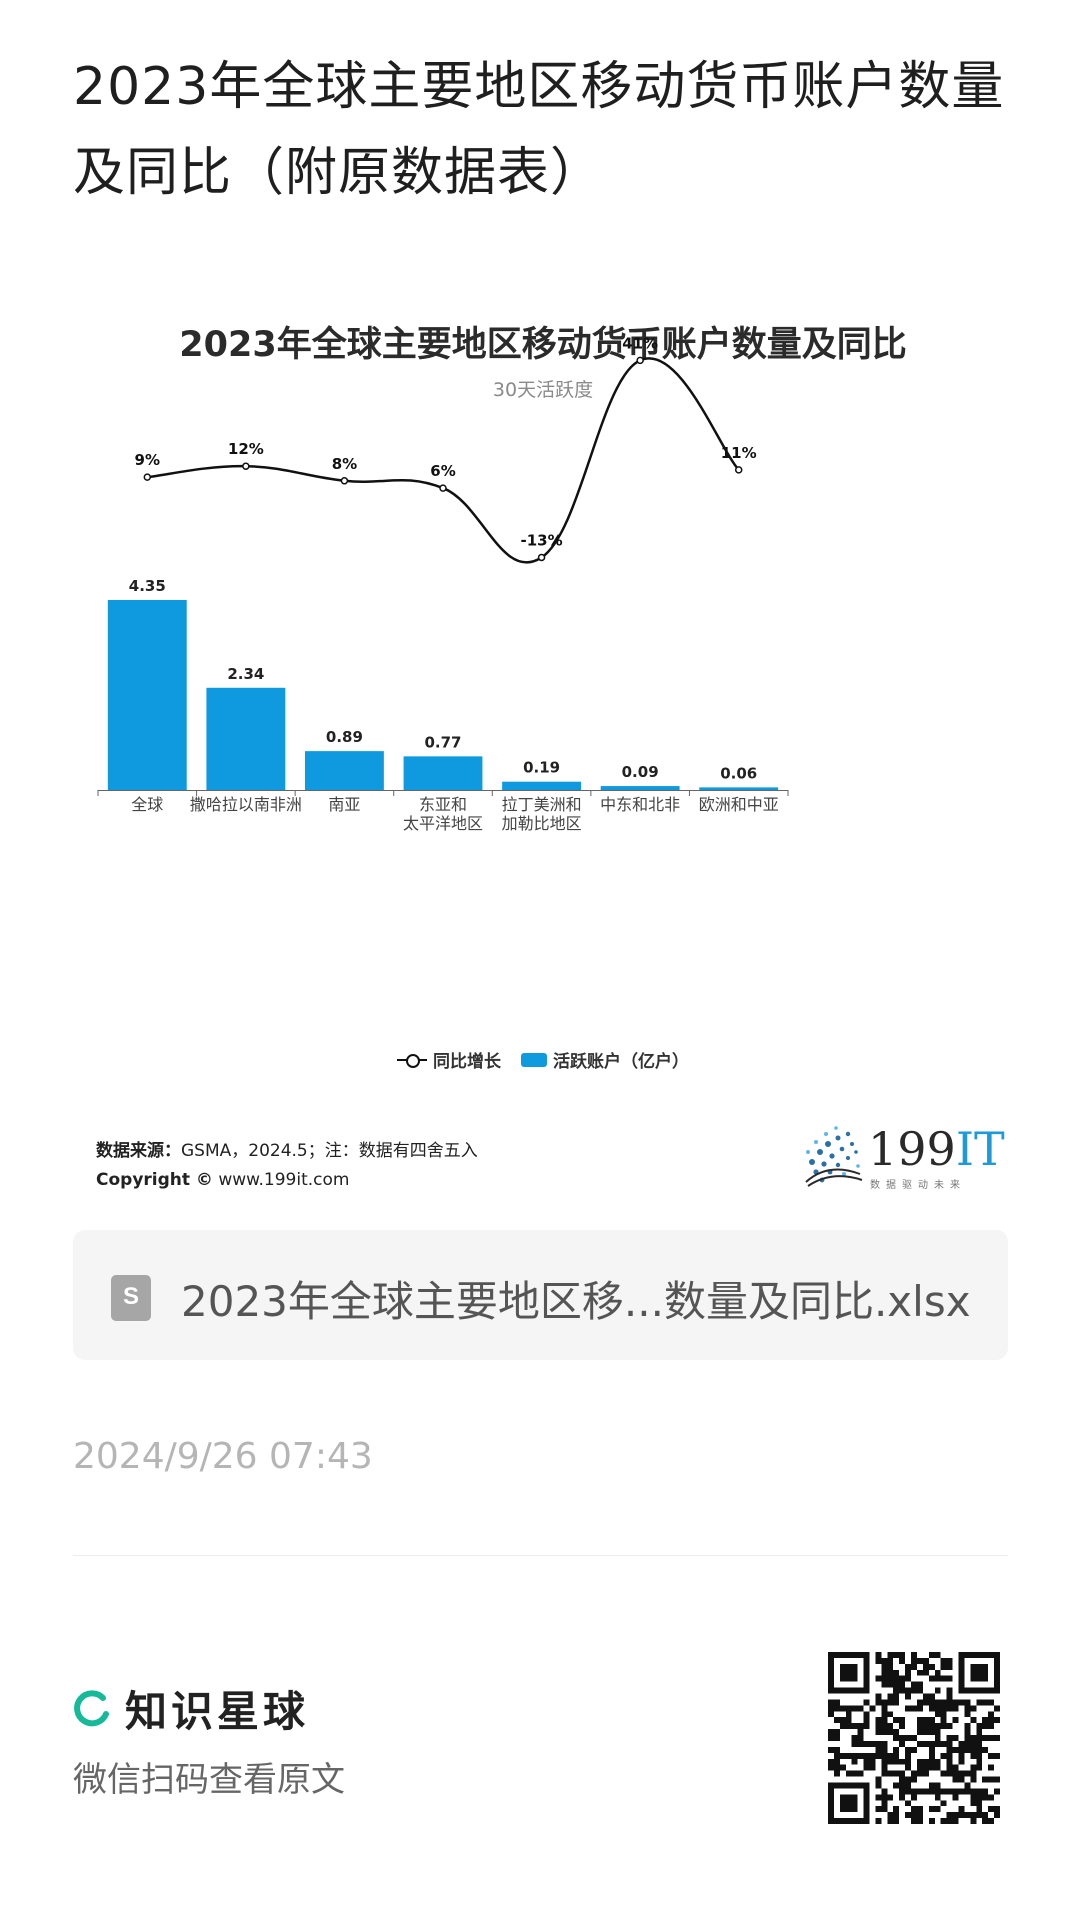  I want to click on copyright-url: www.199it.com, so click(284, 1180).